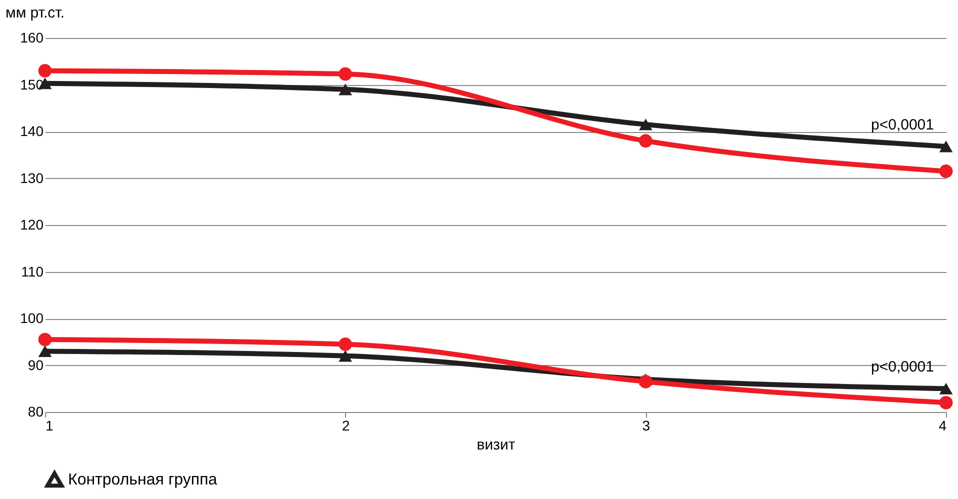 The width and height of the screenshot is (958, 499). I want to click on y-tick-label: 160, so click(32, 38).